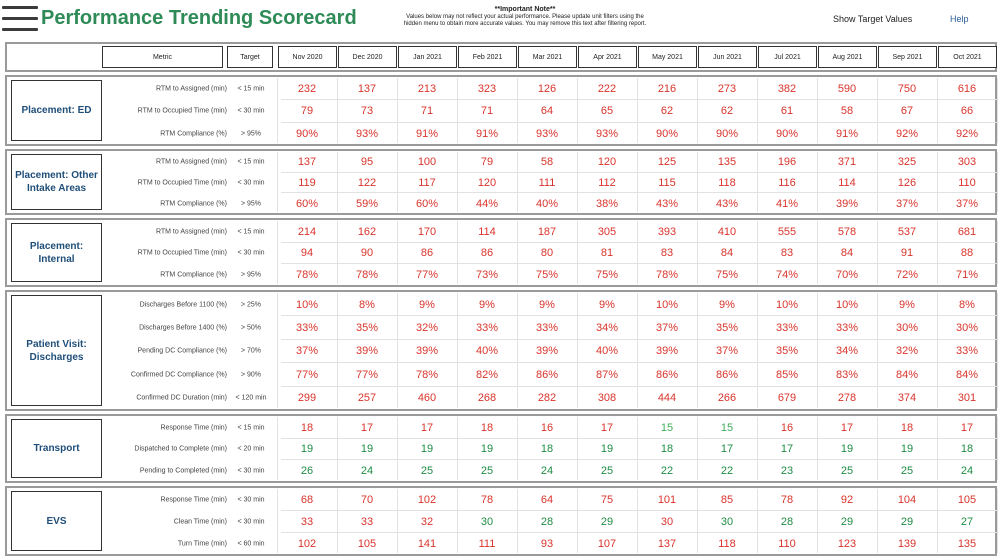 The image size is (1000, 559). I want to click on metric-value-cell: 32%, so click(907, 351).